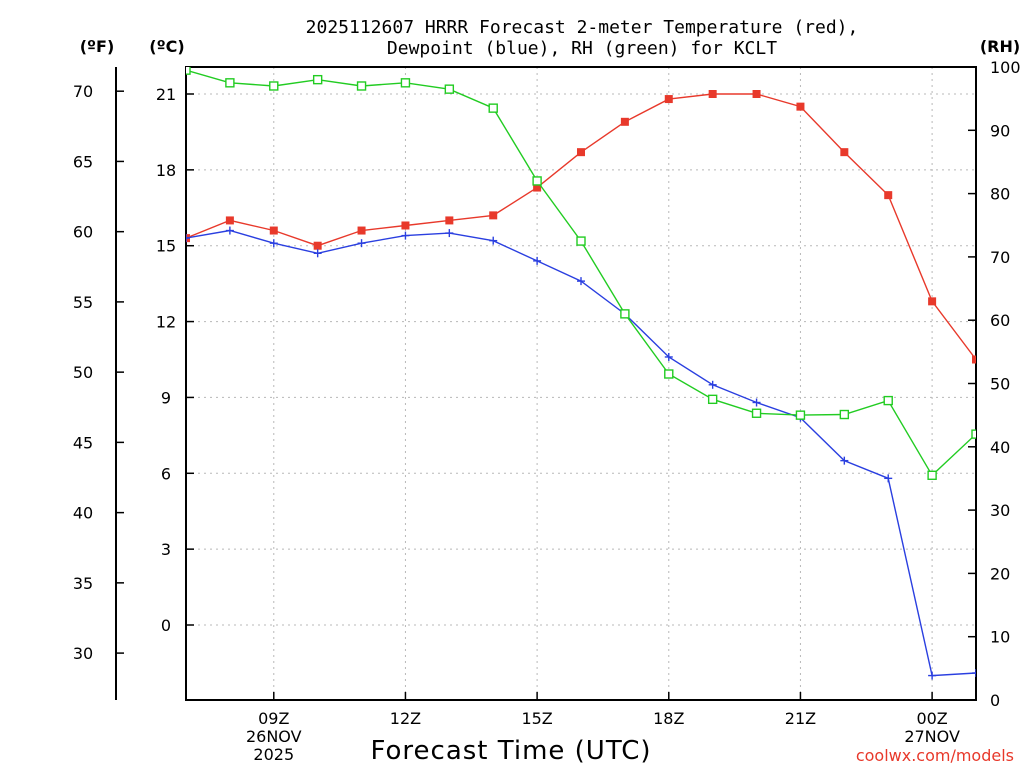 The width and height of the screenshot is (1024, 768). What do you see at coordinates (800, 718) in the screenshot?
I see `x-tick-label: 21Z` at bounding box center [800, 718].